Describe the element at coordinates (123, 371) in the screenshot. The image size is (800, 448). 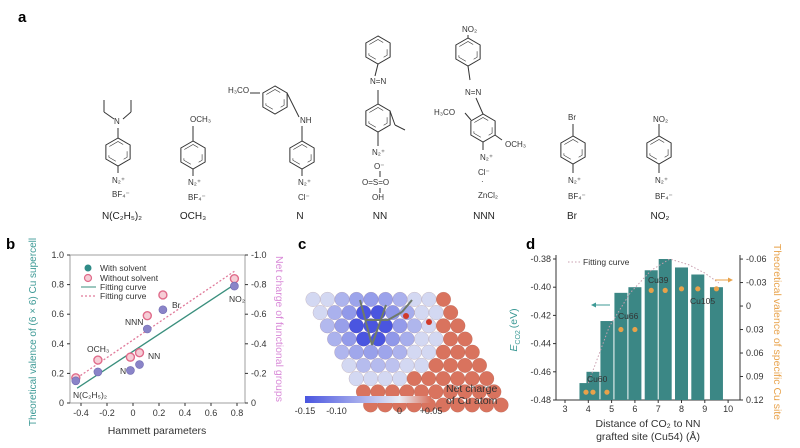
I see `point-label: N` at that location.